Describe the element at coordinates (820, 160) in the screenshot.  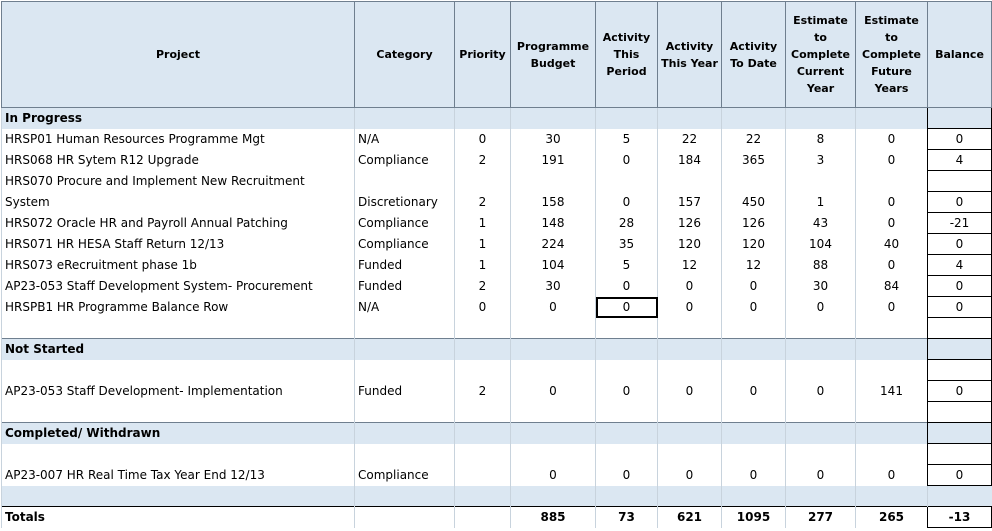
I see `cell-estimate-current: 3` at that location.